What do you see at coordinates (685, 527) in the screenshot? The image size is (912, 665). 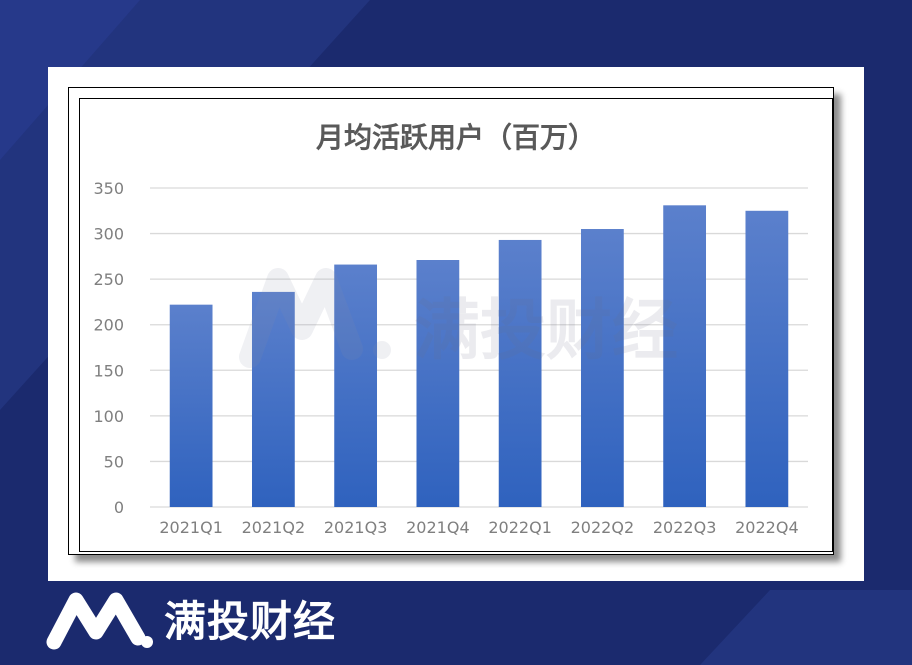 I see `x-tick-label: 2022Q3` at bounding box center [685, 527].